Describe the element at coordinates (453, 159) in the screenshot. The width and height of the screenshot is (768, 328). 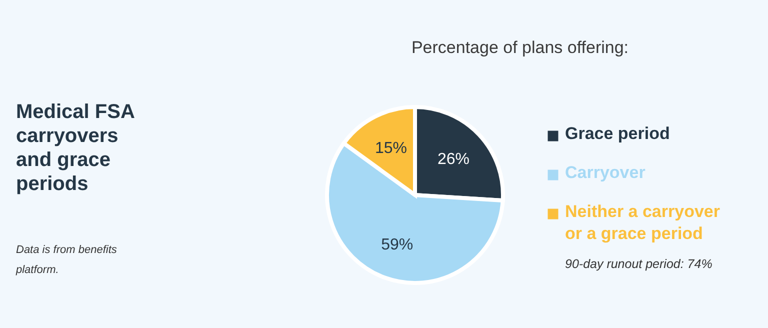
I see `data-label: 26%` at that location.